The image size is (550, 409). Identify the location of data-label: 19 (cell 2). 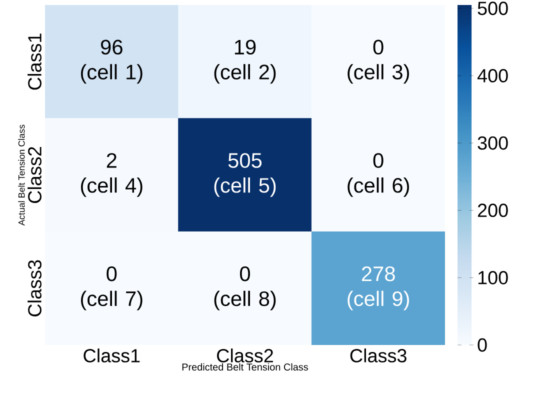
(245, 62).